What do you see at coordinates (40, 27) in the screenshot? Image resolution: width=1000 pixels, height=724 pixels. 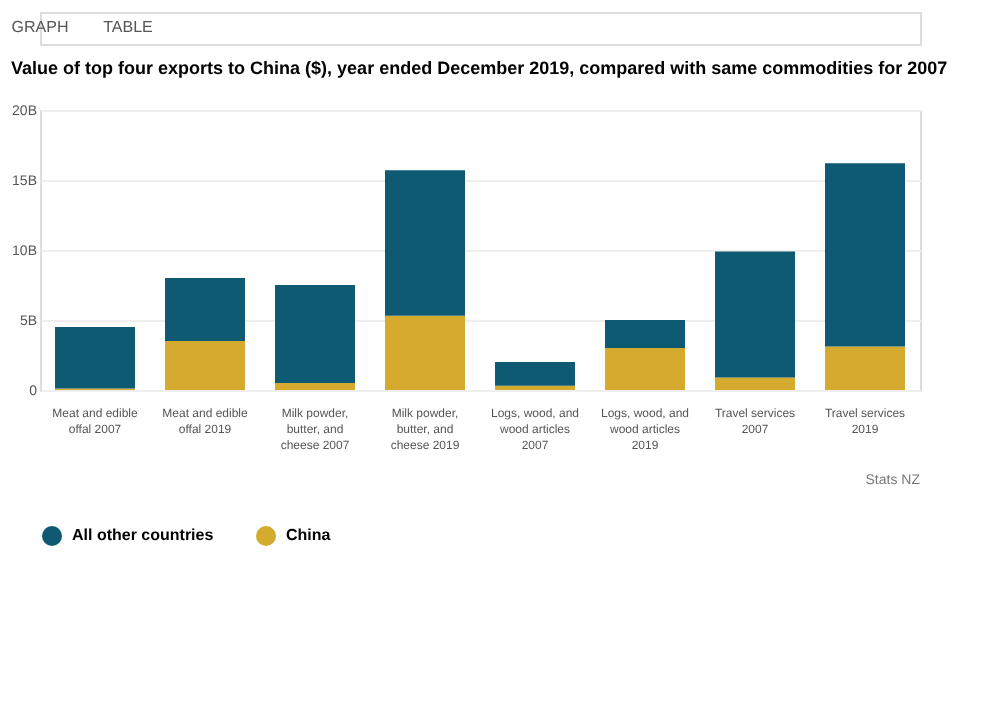 I see `text: GRAPH` at bounding box center [40, 27].